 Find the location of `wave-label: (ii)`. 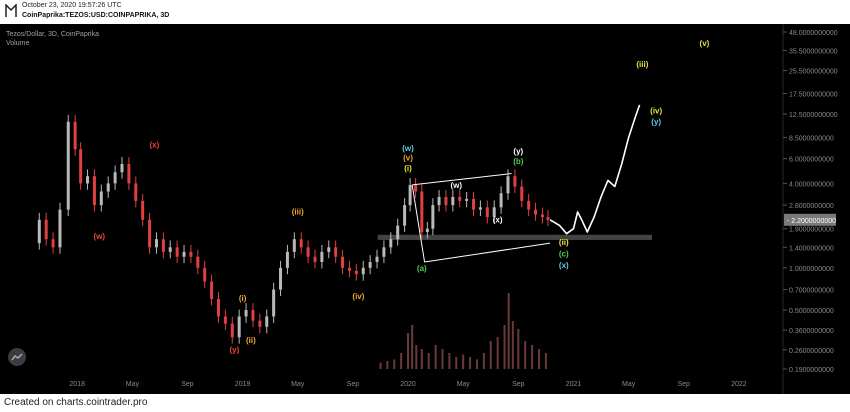

wave-label: (ii) is located at coordinates (564, 242).